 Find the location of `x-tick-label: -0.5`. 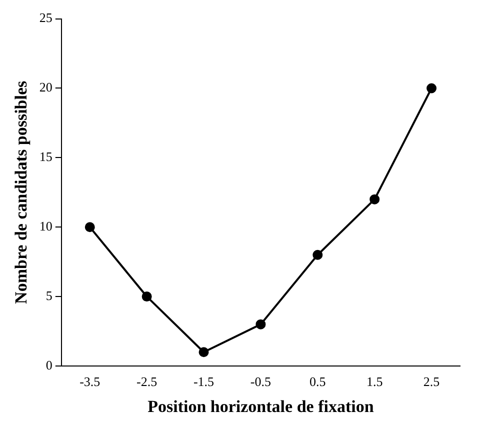

x-tick-label: -0.5 is located at coordinates (260, 382).